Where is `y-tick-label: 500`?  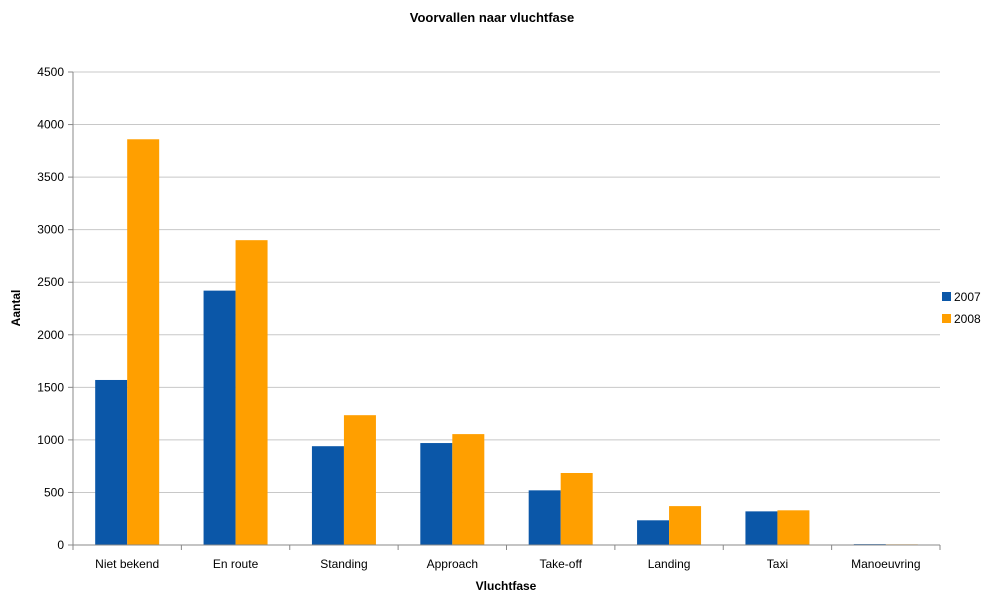 y-tick-label: 500 is located at coordinates (54, 492).